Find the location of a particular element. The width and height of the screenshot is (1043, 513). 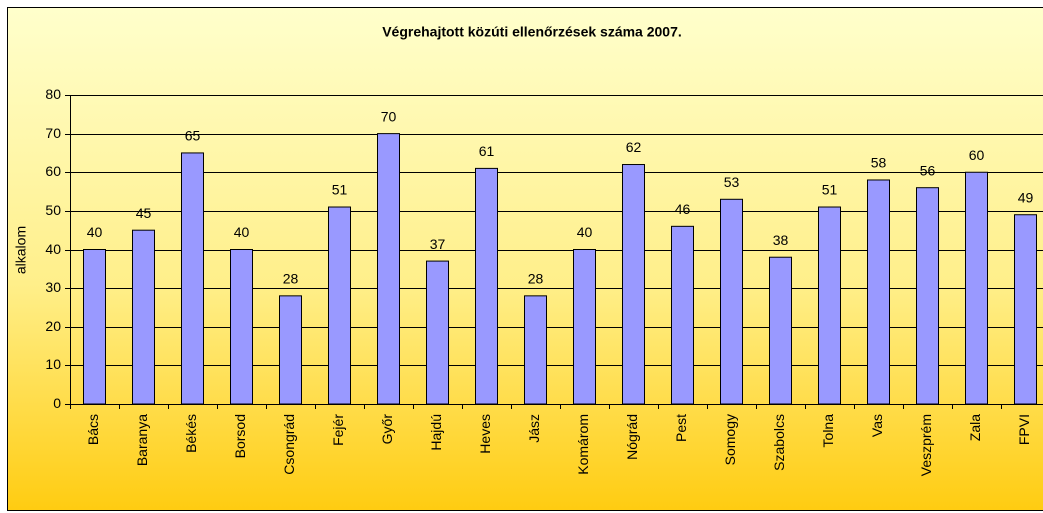

data-label: 58 is located at coordinates (879, 163).